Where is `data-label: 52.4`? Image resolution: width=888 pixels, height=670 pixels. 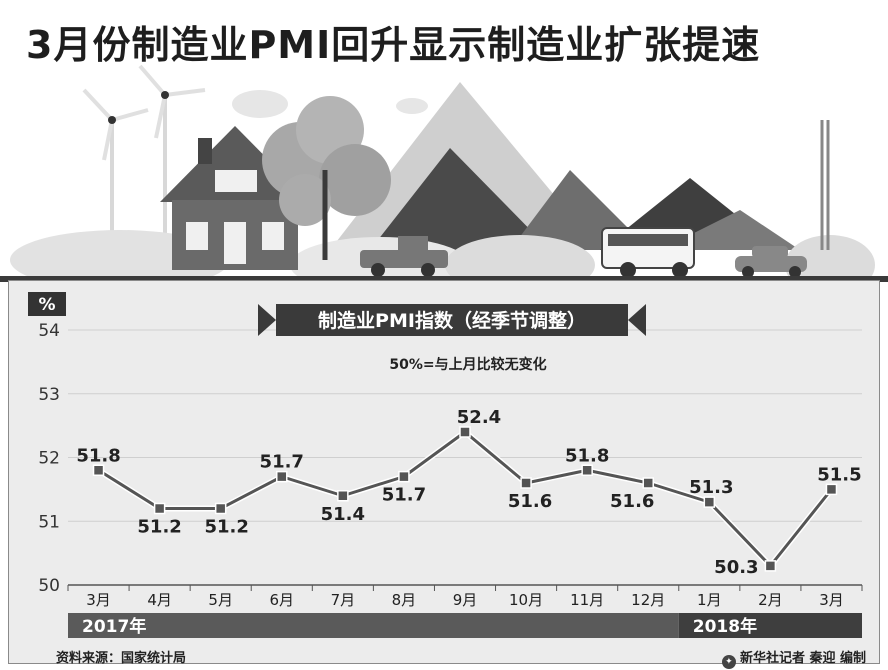
data-label: 52.4 is located at coordinates (479, 417).